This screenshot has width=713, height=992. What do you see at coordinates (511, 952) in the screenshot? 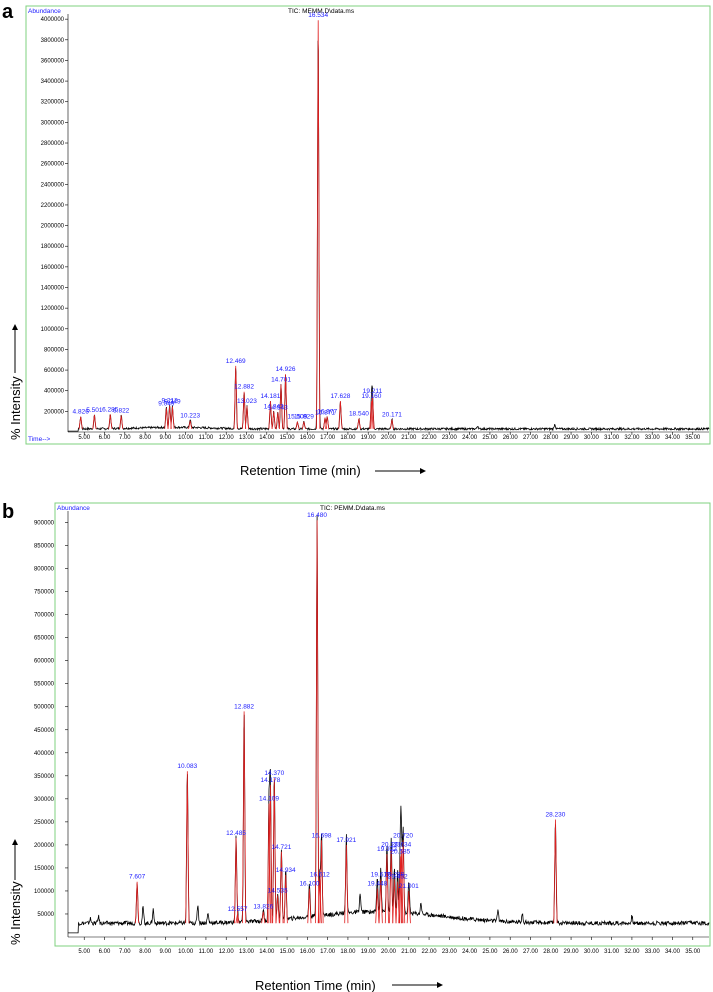
I see `panel-b-x-tick-label: 26.00` at bounding box center [511, 952].